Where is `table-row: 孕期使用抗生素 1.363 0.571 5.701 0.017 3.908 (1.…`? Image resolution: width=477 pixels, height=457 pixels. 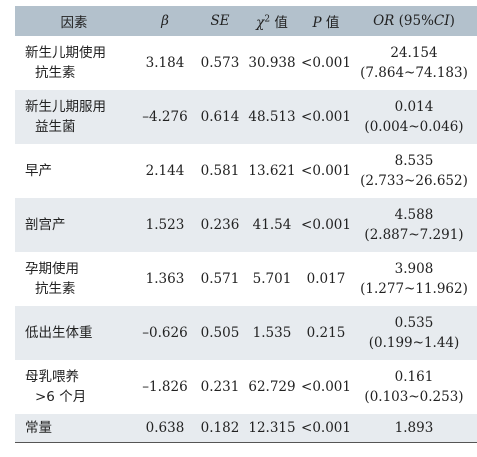
table-row: 孕期使用抗生素 1.363 0.571 5.701 0.017 3.908 (1.… is located at coordinates (246, 279).